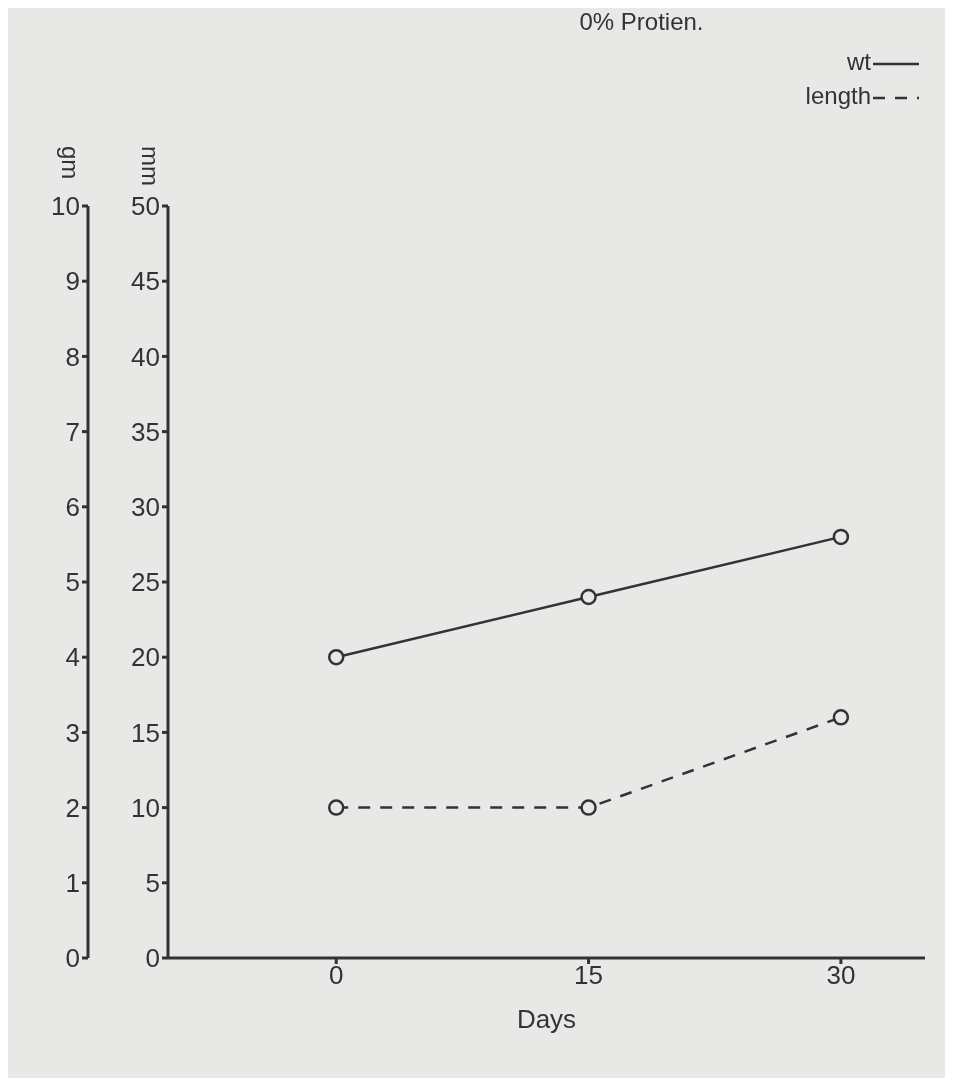  I want to click on y-tick-label: 45, so click(145, 281).